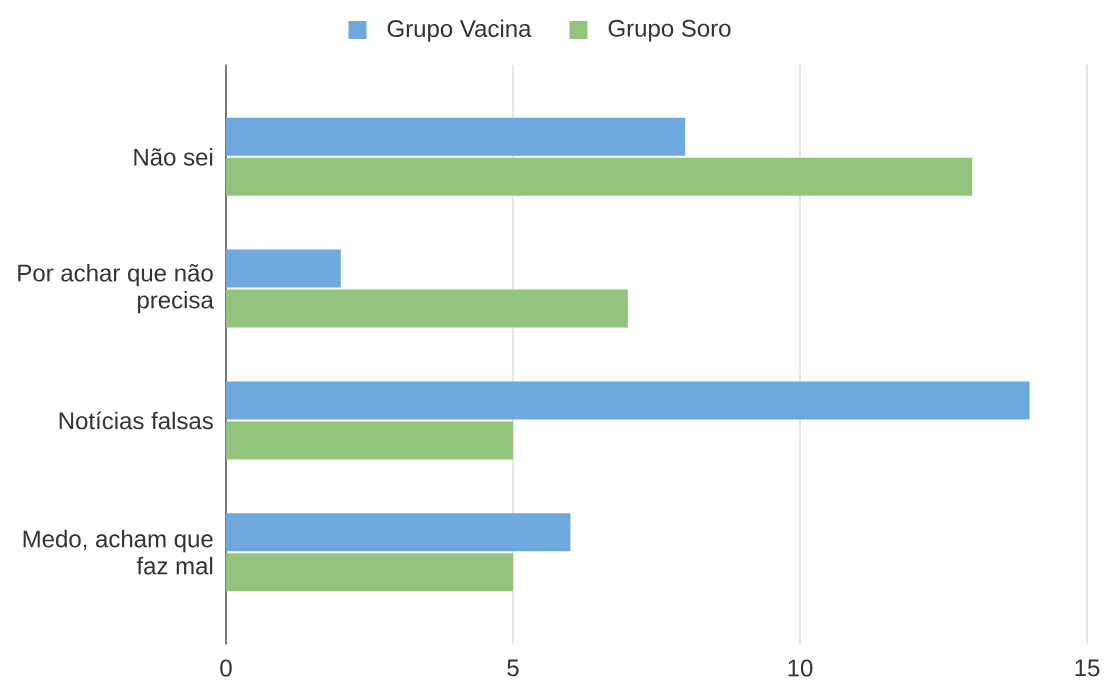  I want to click on y-tick-label: Por achar que não precisa, so click(116, 288).